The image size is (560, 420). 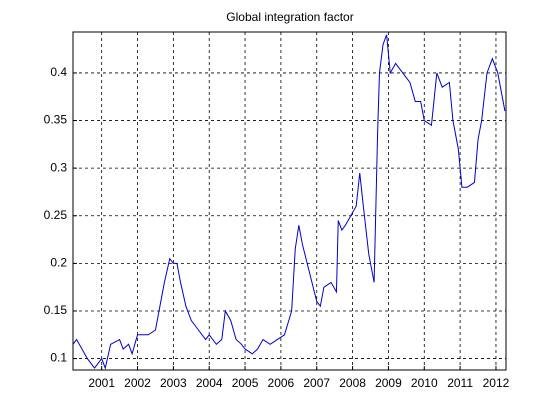 I want to click on chart-title: Global integration factor, so click(x=289, y=17).